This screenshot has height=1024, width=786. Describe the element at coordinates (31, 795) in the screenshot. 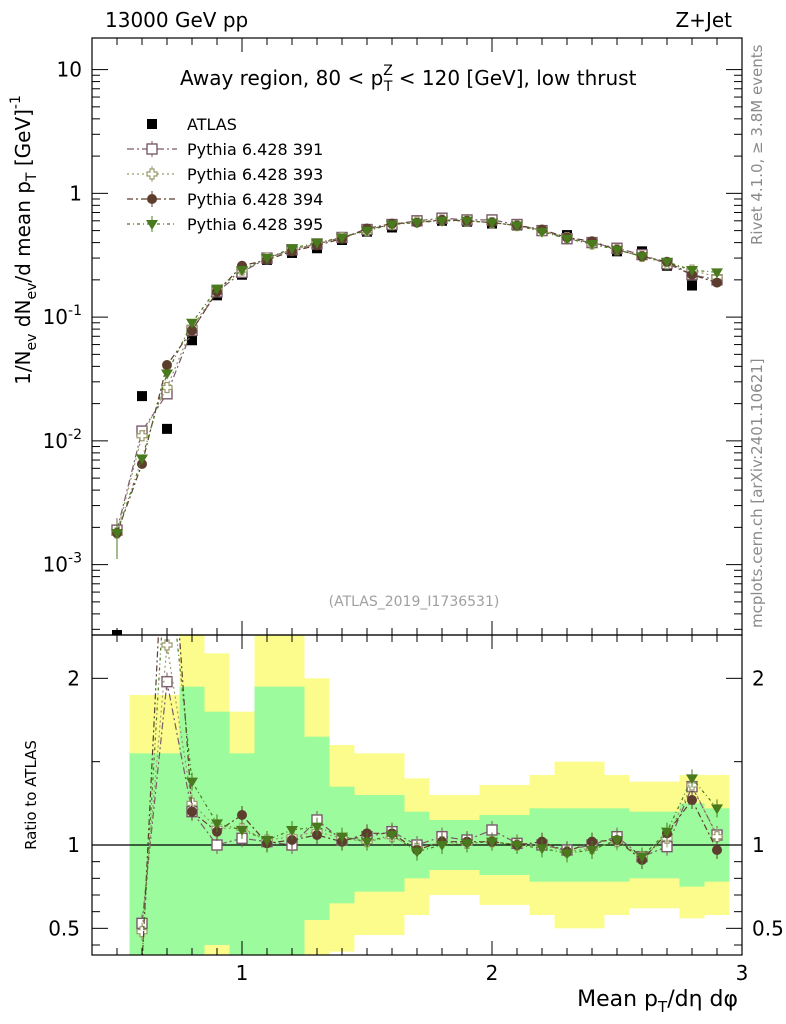

I see `ratio-ylabel: Ratio to ATLAS` at that location.